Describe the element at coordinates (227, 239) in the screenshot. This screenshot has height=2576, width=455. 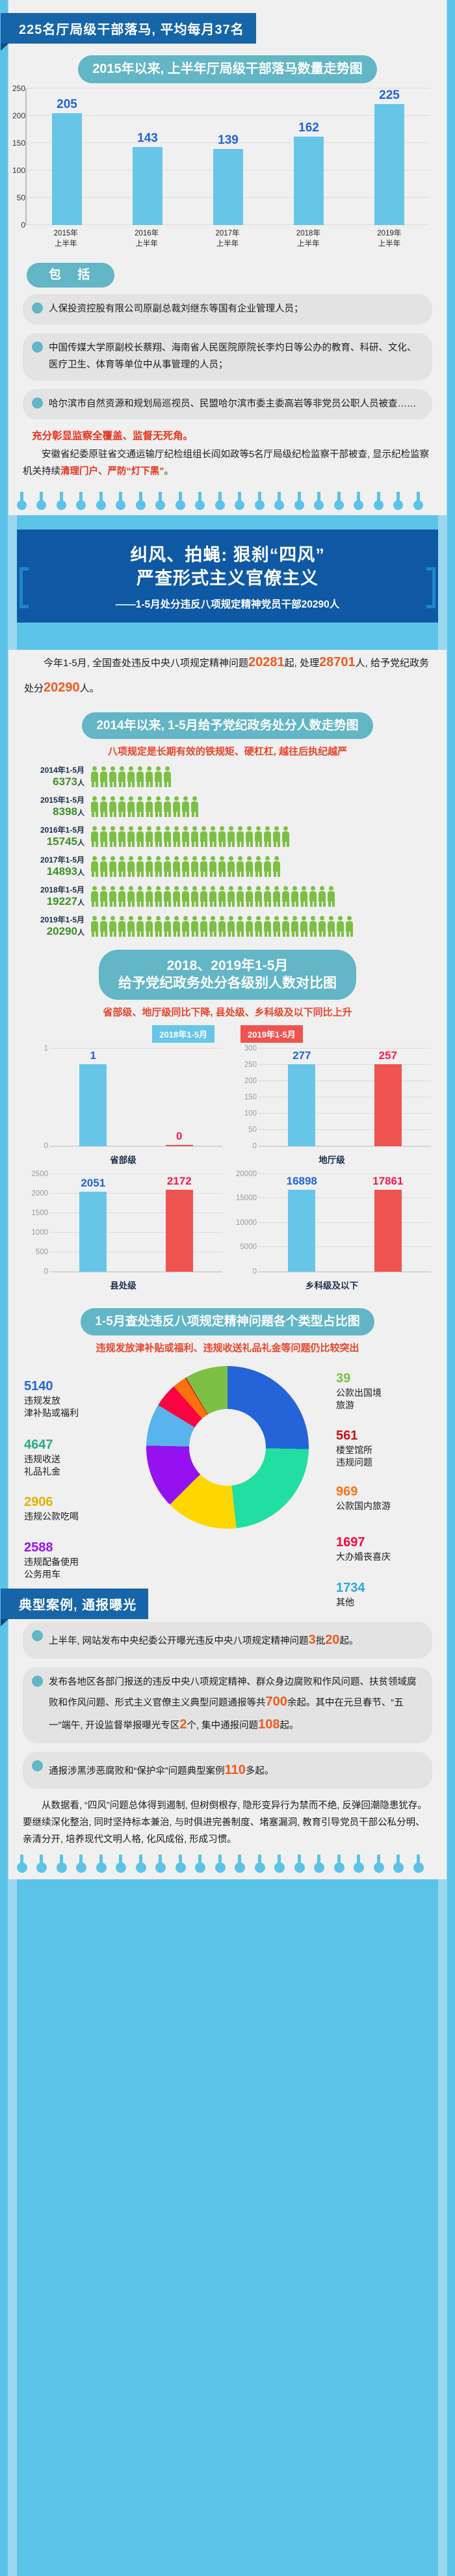
I see `x-tick-label: 2017年 上半年` at that location.